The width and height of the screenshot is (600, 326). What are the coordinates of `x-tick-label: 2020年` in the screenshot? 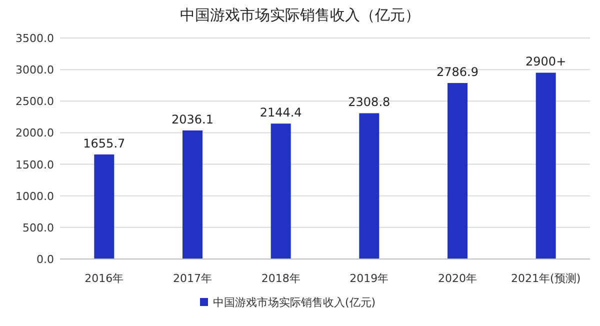 It's located at (457, 278).